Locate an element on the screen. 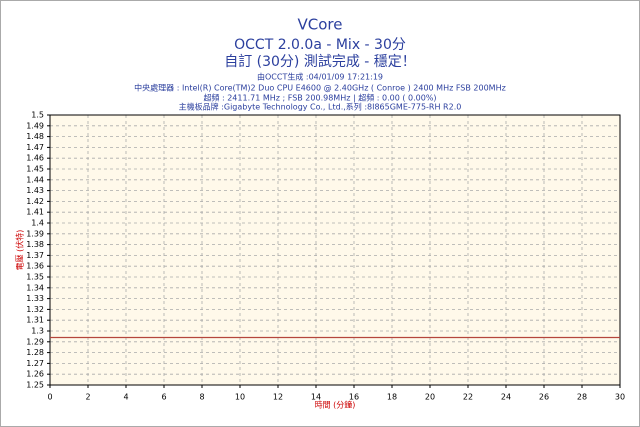 The height and width of the screenshot is (427, 640). y-tick-label: 1.27 is located at coordinates (35, 363).